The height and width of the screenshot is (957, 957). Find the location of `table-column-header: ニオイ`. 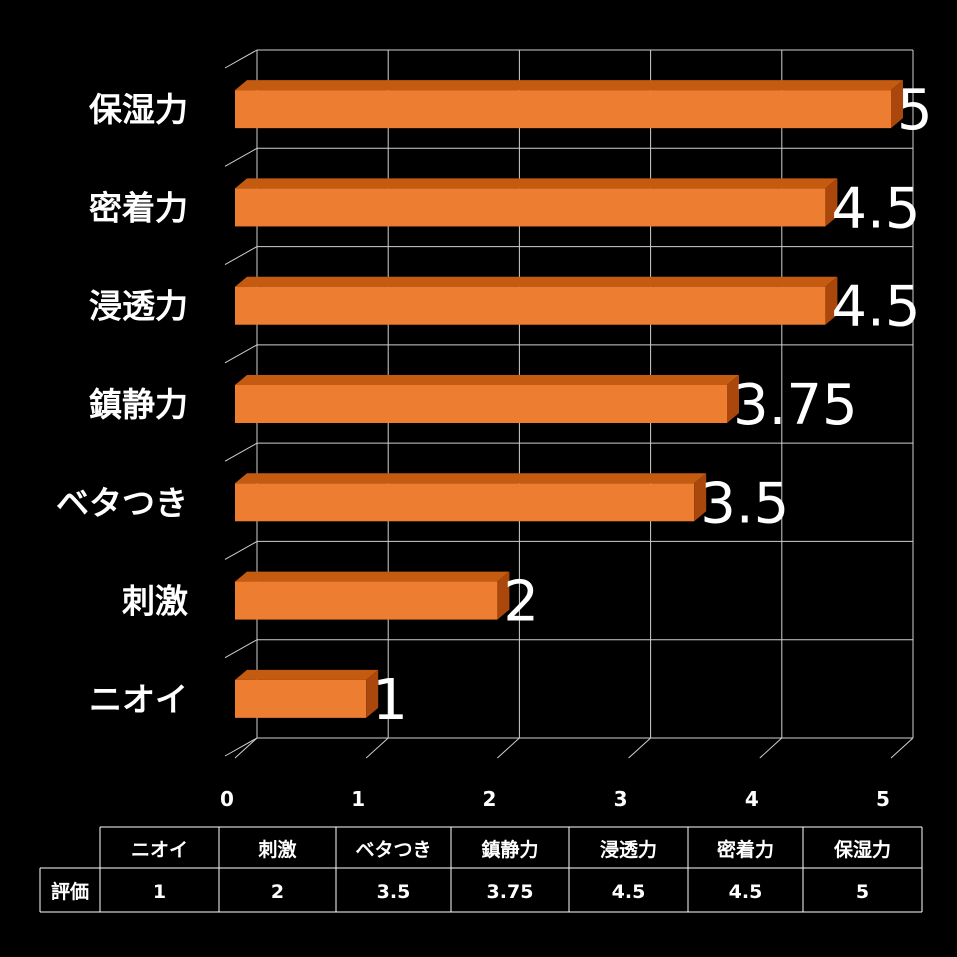

table-column-header: ニオイ is located at coordinates (159, 850).